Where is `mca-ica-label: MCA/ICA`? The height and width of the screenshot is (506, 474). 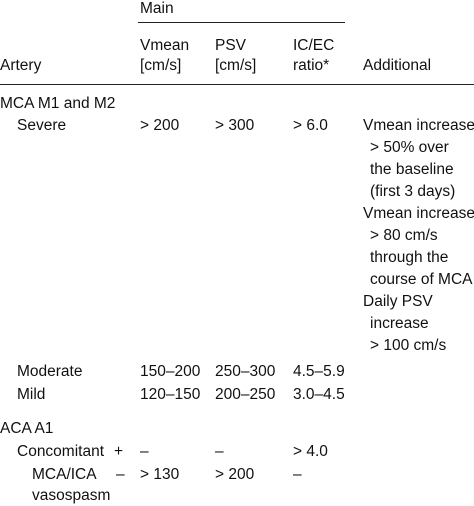 mca-ica-label: MCA/ICA is located at coordinates (64, 474).